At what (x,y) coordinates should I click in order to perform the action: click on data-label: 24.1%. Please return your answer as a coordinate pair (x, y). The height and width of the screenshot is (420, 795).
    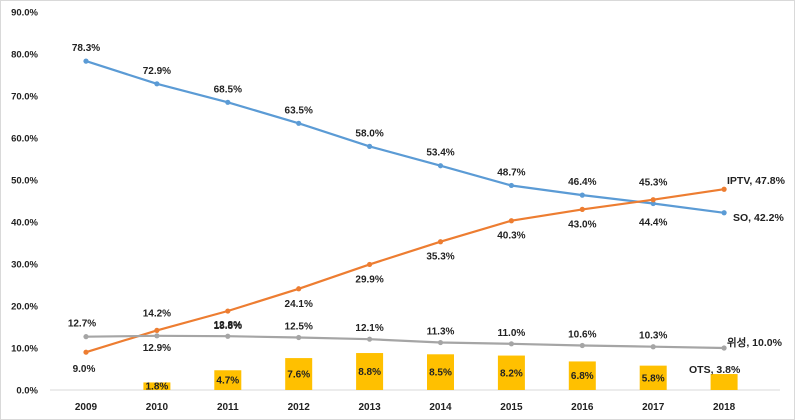
    Looking at the image, I should click on (299, 304).